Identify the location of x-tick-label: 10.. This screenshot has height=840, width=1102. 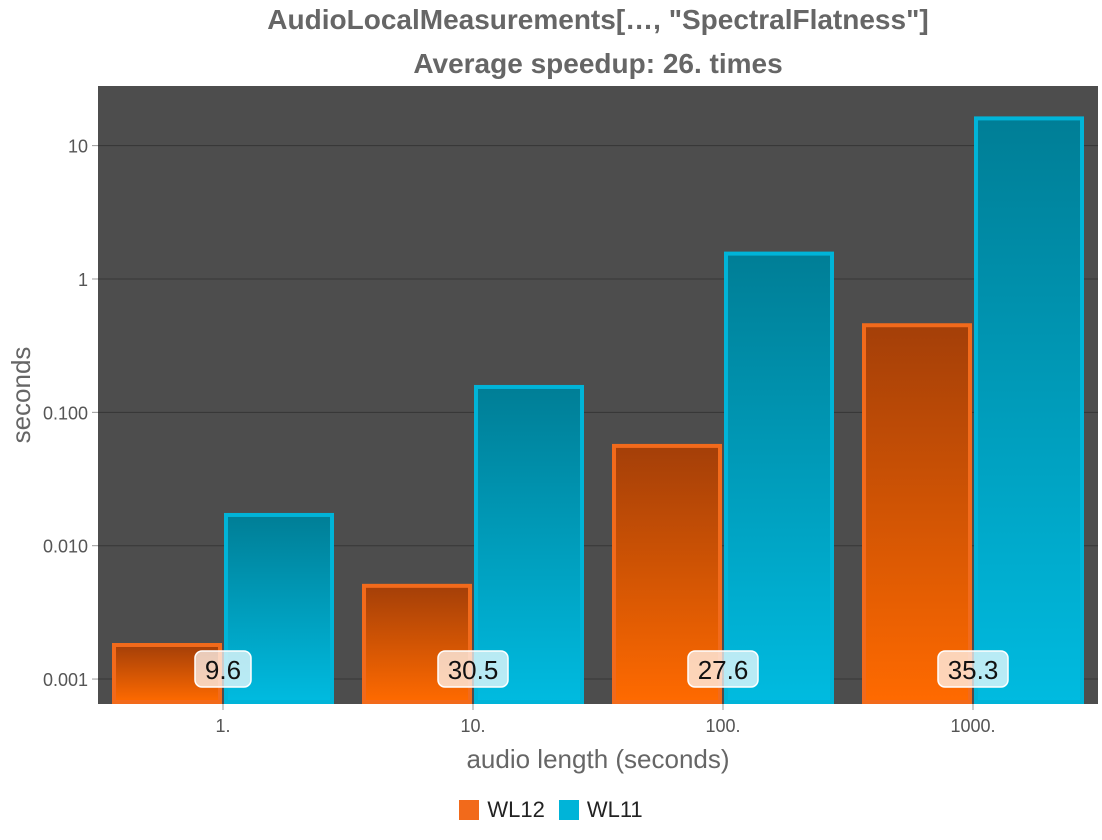
(472, 726).